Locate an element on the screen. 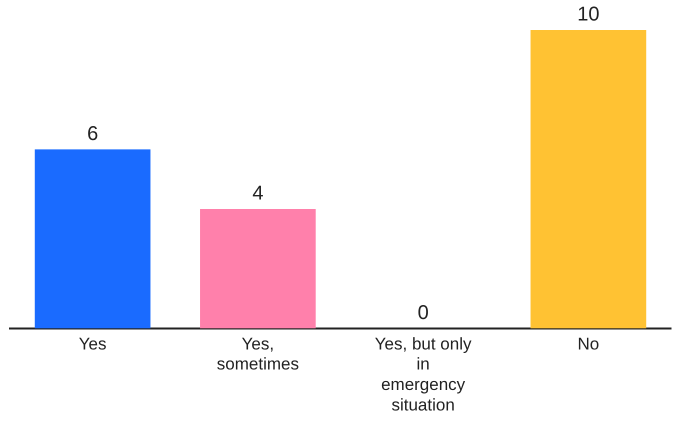 The width and height of the screenshot is (691, 422). data-label: 4 is located at coordinates (258, 193).